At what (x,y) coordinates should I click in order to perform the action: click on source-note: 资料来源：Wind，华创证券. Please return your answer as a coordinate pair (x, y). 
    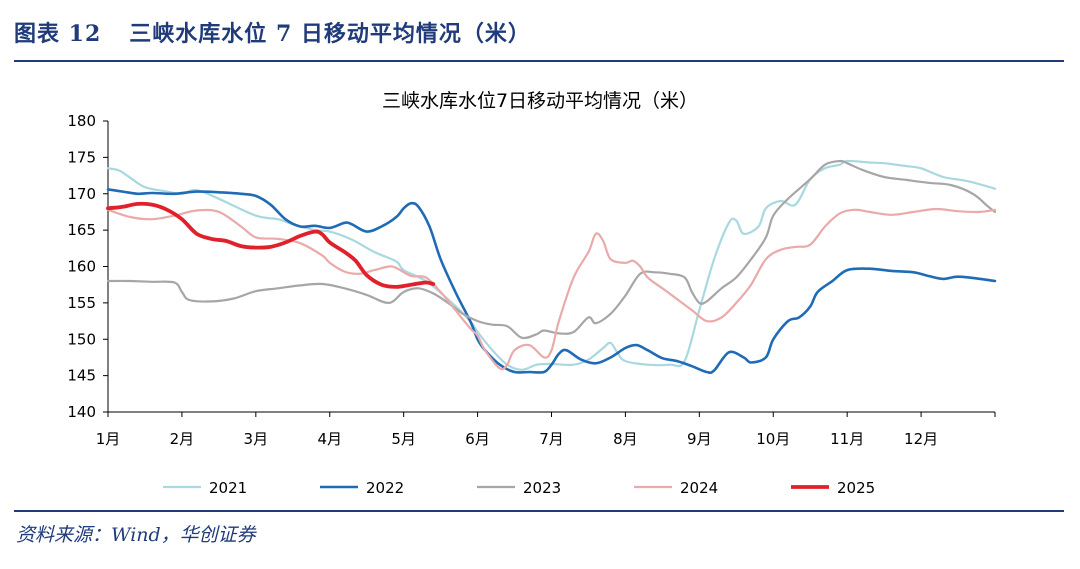
    Looking at the image, I should click on (136, 535).